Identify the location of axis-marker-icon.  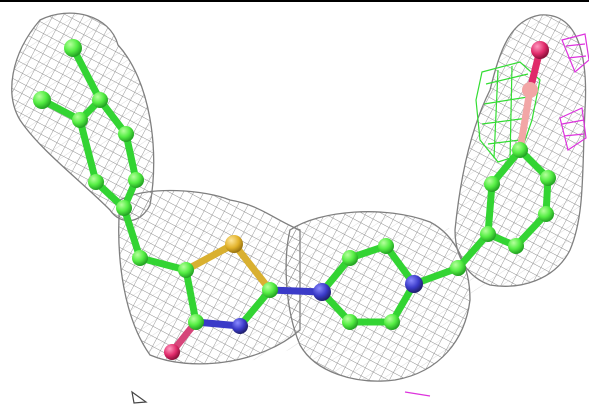
(139, 397).